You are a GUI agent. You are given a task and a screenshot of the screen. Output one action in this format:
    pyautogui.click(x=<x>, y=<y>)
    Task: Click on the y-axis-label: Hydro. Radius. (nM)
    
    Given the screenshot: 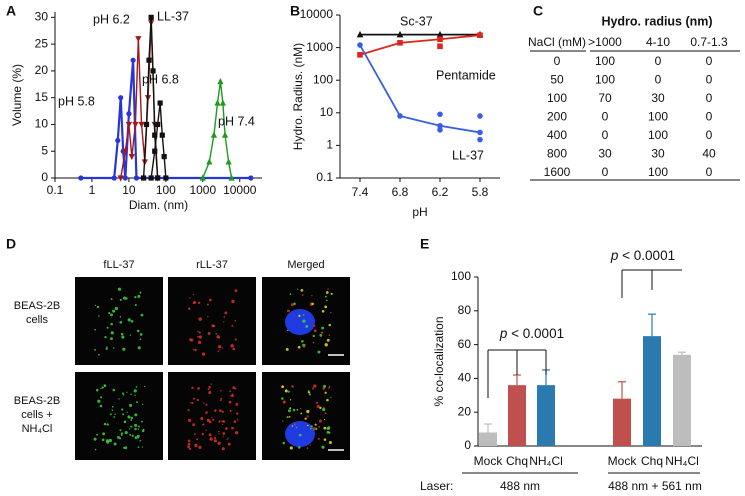 What is the action you would take?
    pyautogui.click(x=298, y=96)
    